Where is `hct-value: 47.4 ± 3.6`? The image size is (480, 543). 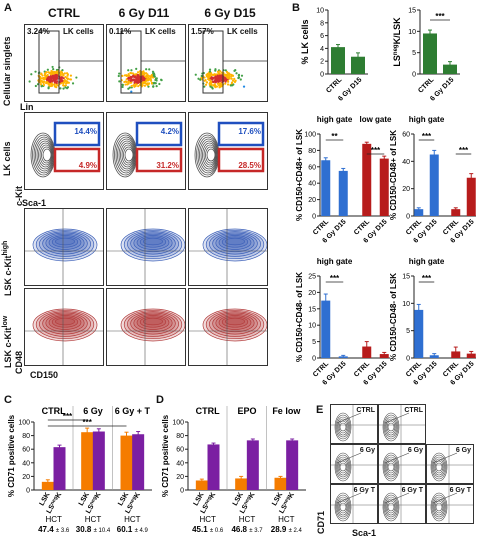 hct-value: 47.4 ± 3.6 is located at coordinates (54, 529).